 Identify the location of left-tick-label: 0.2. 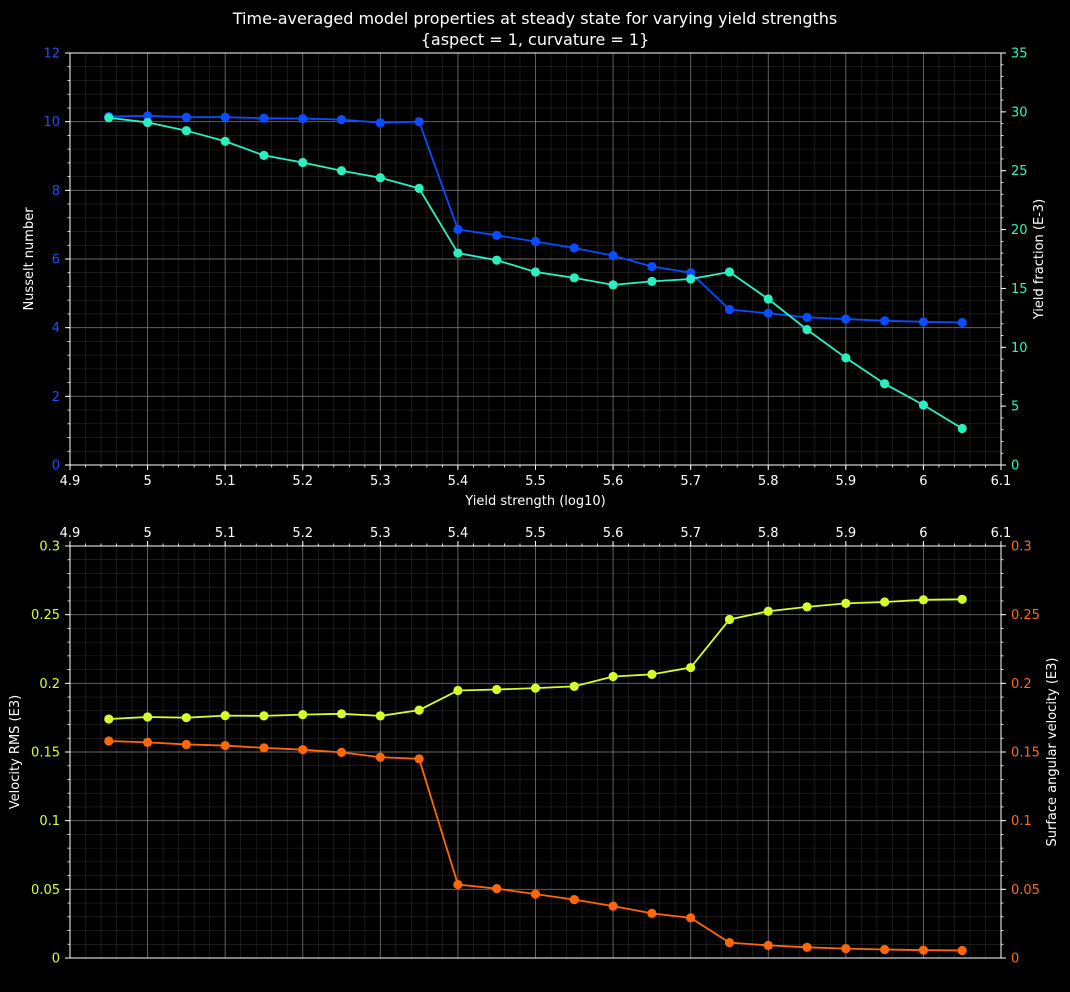
(49, 684).